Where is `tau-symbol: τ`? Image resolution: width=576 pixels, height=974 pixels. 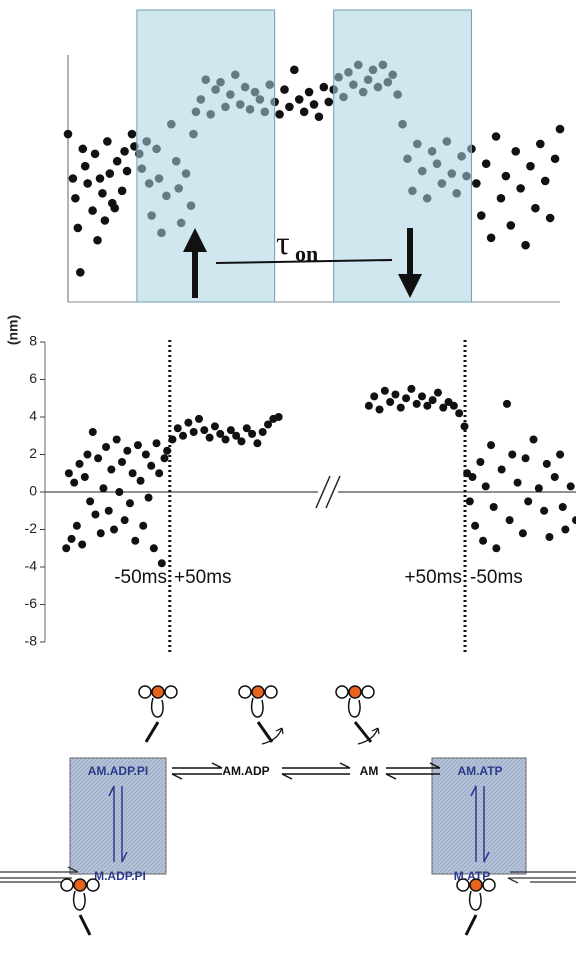
tau-symbol: τ is located at coordinates (283, 243).